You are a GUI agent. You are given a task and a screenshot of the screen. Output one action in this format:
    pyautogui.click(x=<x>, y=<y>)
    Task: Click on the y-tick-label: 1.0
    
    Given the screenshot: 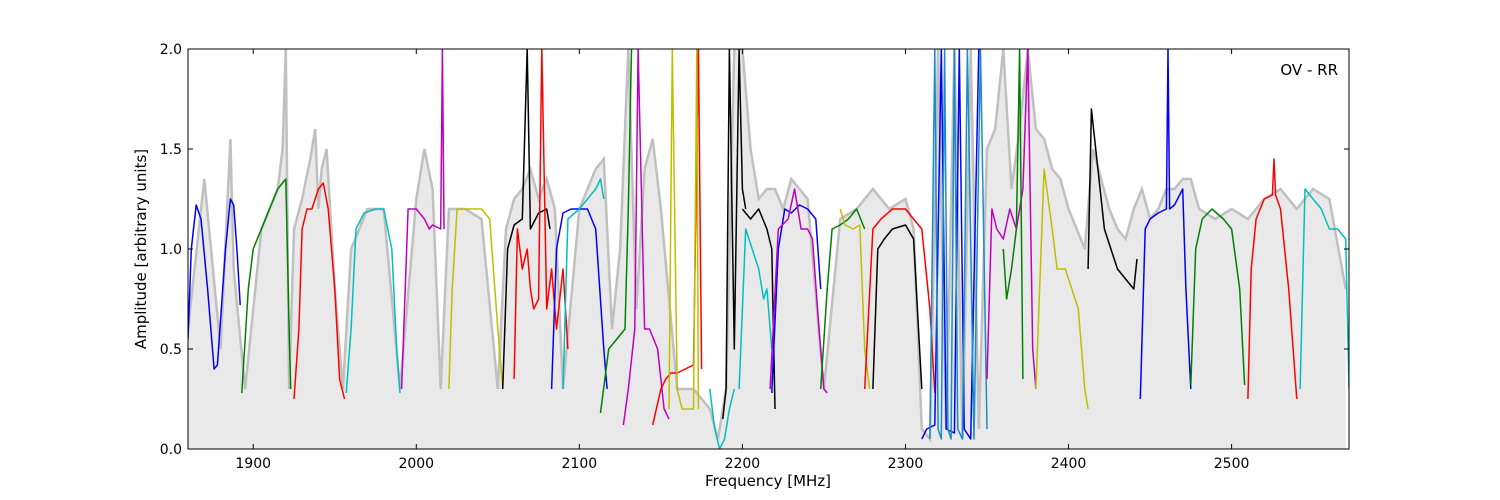 What is the action you would take?
    pyautogui.click(x=171, y=250)
    